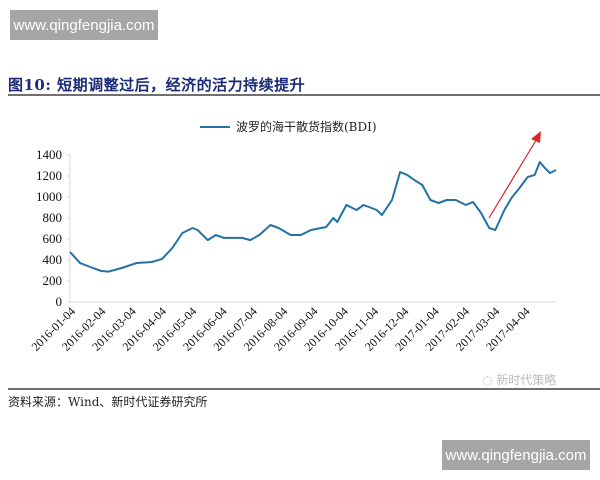 This screenshot has width=600, height=480. I want to click on svg-text: 600, so click(53, 238).